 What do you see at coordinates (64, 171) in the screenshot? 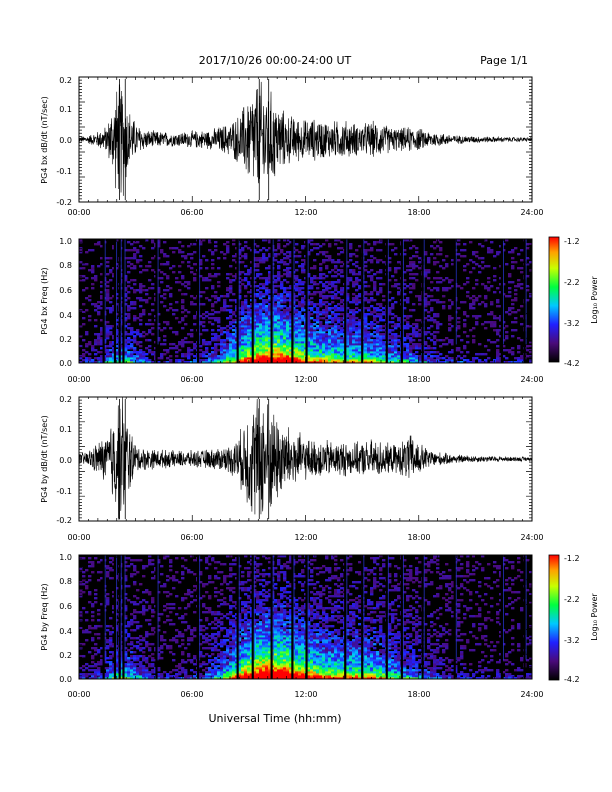
I see `y-tick-label: -0.1` at bounding box center [64, 171].